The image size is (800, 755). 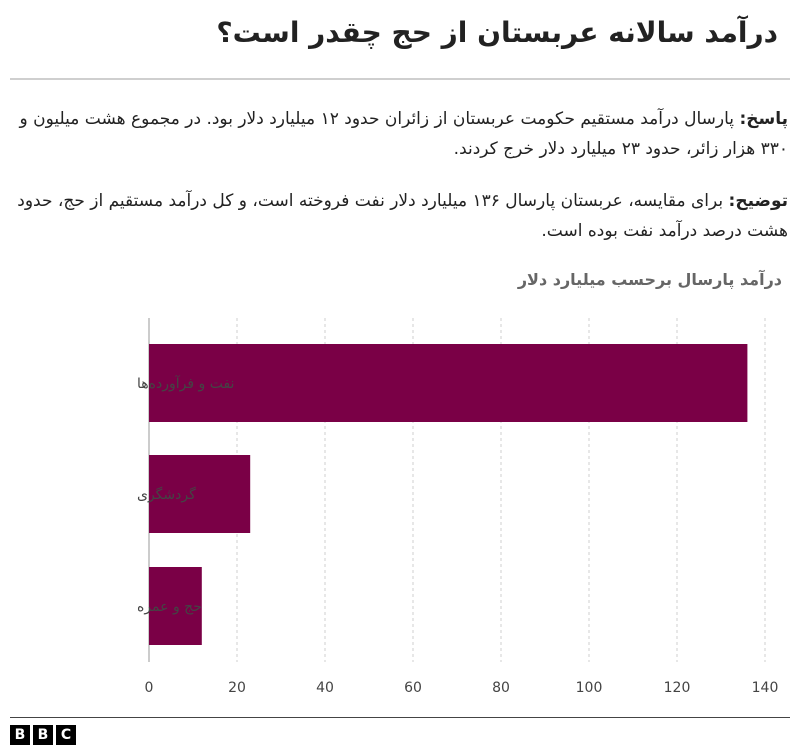 I want to click on category-label: گردشگری, so click(x=166, y=494).